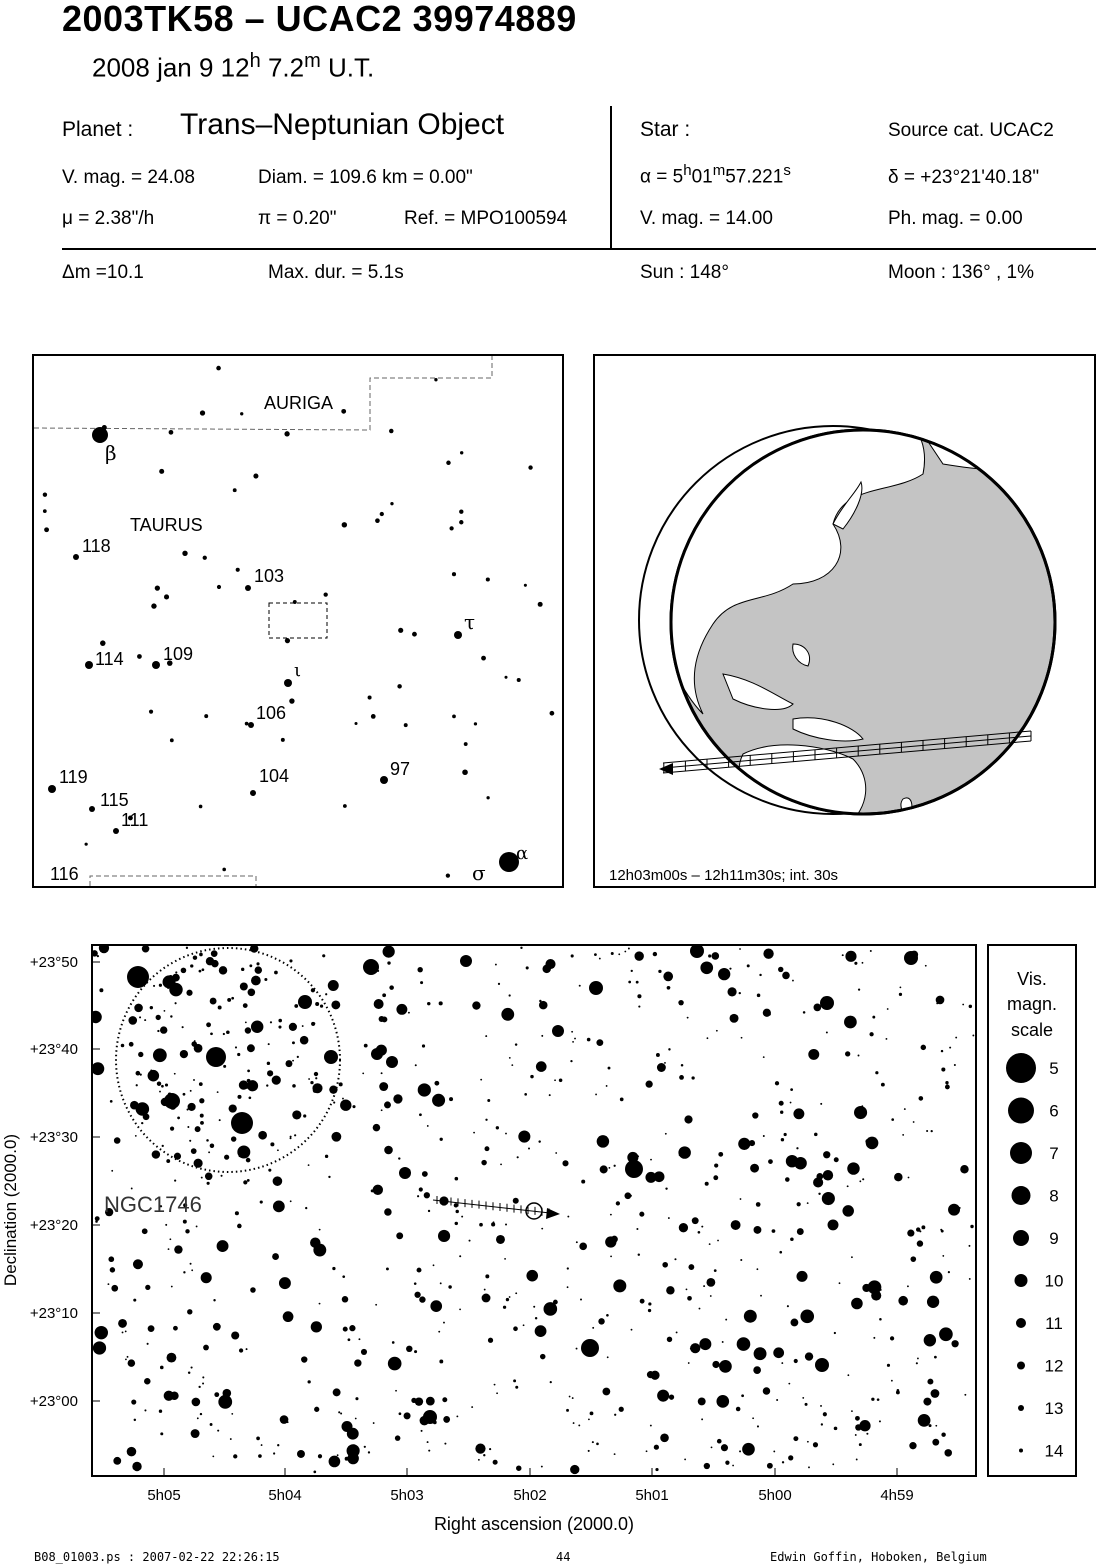 The image size is (1096, 1568). I want to click on legend-dot, so click(1021, 1408).